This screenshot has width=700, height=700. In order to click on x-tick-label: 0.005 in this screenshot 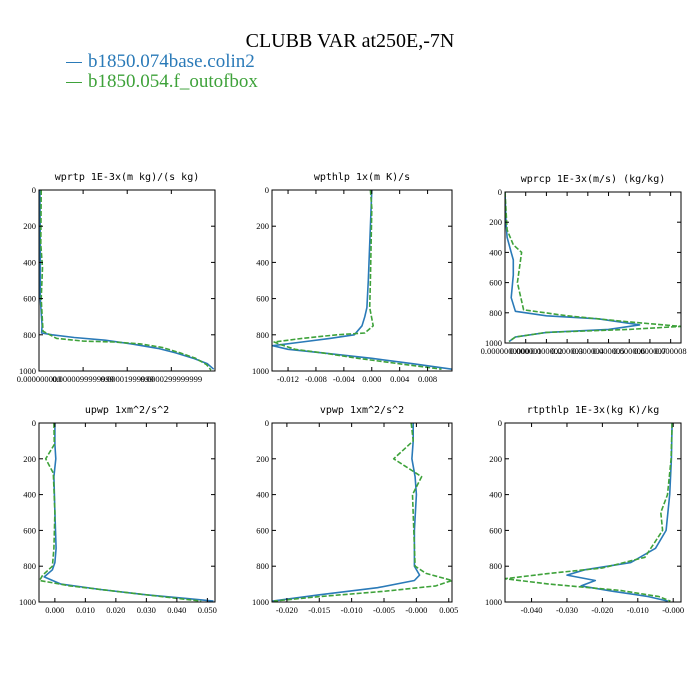, I will do `click(448, 610)`.